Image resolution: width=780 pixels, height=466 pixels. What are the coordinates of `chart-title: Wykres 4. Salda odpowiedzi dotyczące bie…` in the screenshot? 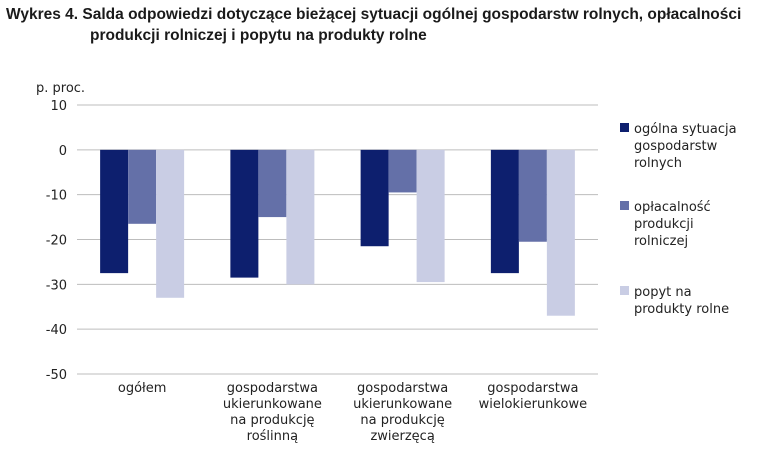 It's located at (391, 25).